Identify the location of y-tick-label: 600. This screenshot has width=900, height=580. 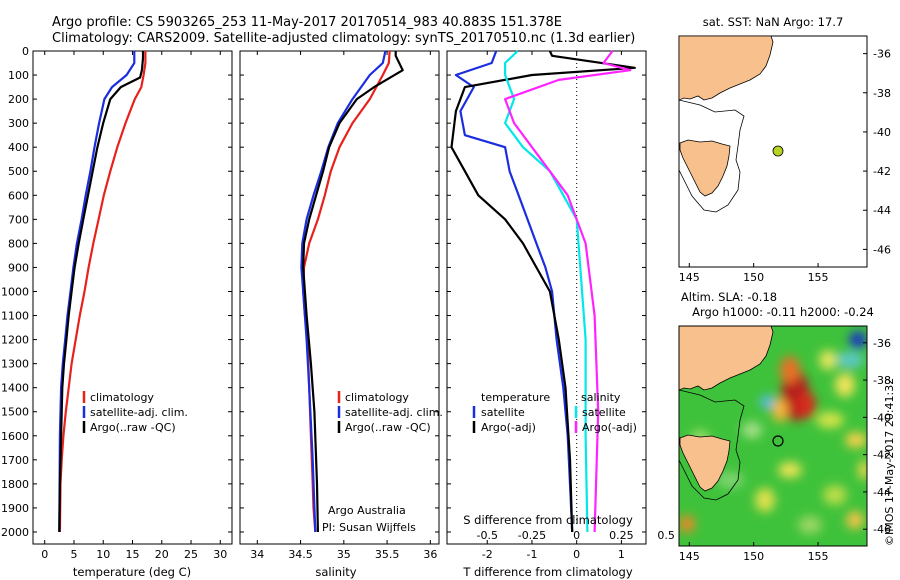
(18, 195).